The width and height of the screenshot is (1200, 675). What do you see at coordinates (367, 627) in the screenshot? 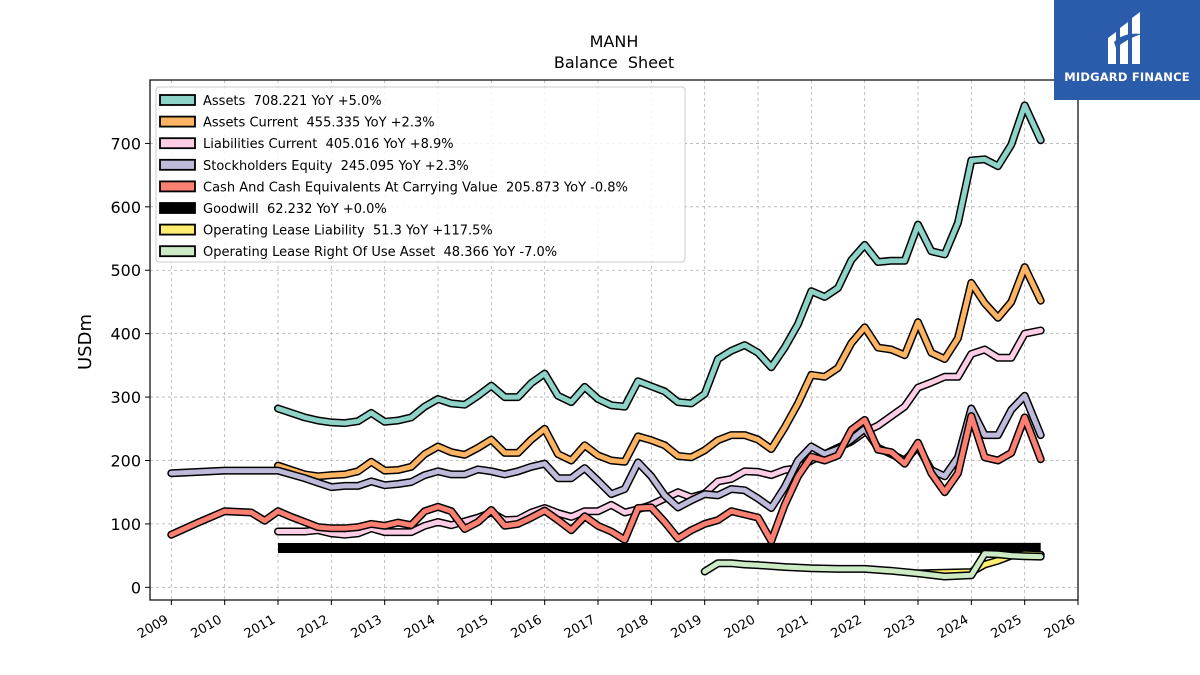
I see `x-tick-label: 2013` at bounding box center [367, 627].